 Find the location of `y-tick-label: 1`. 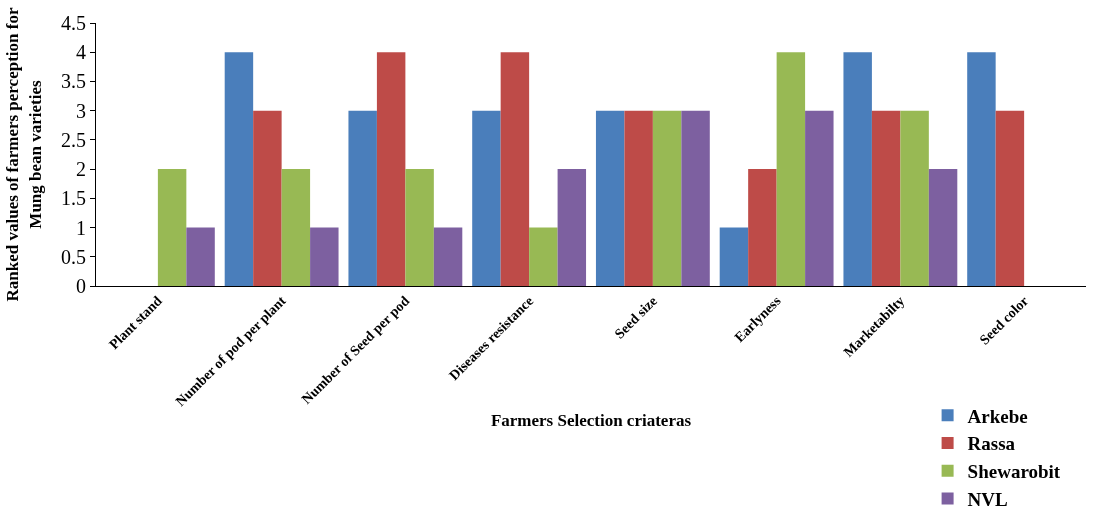

y-tick-label: 1 is located at coordinates (81, 227).